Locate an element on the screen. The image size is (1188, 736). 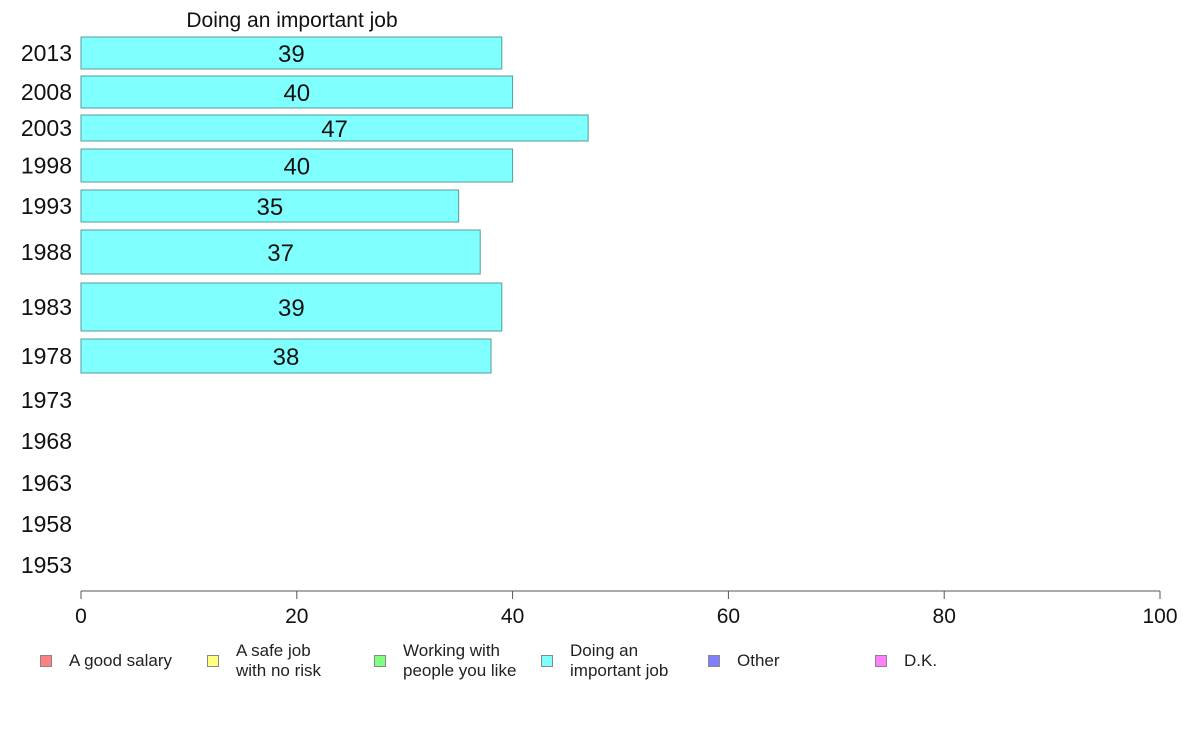
legend-item: Working with people you like is located at coordinates (445, 661).